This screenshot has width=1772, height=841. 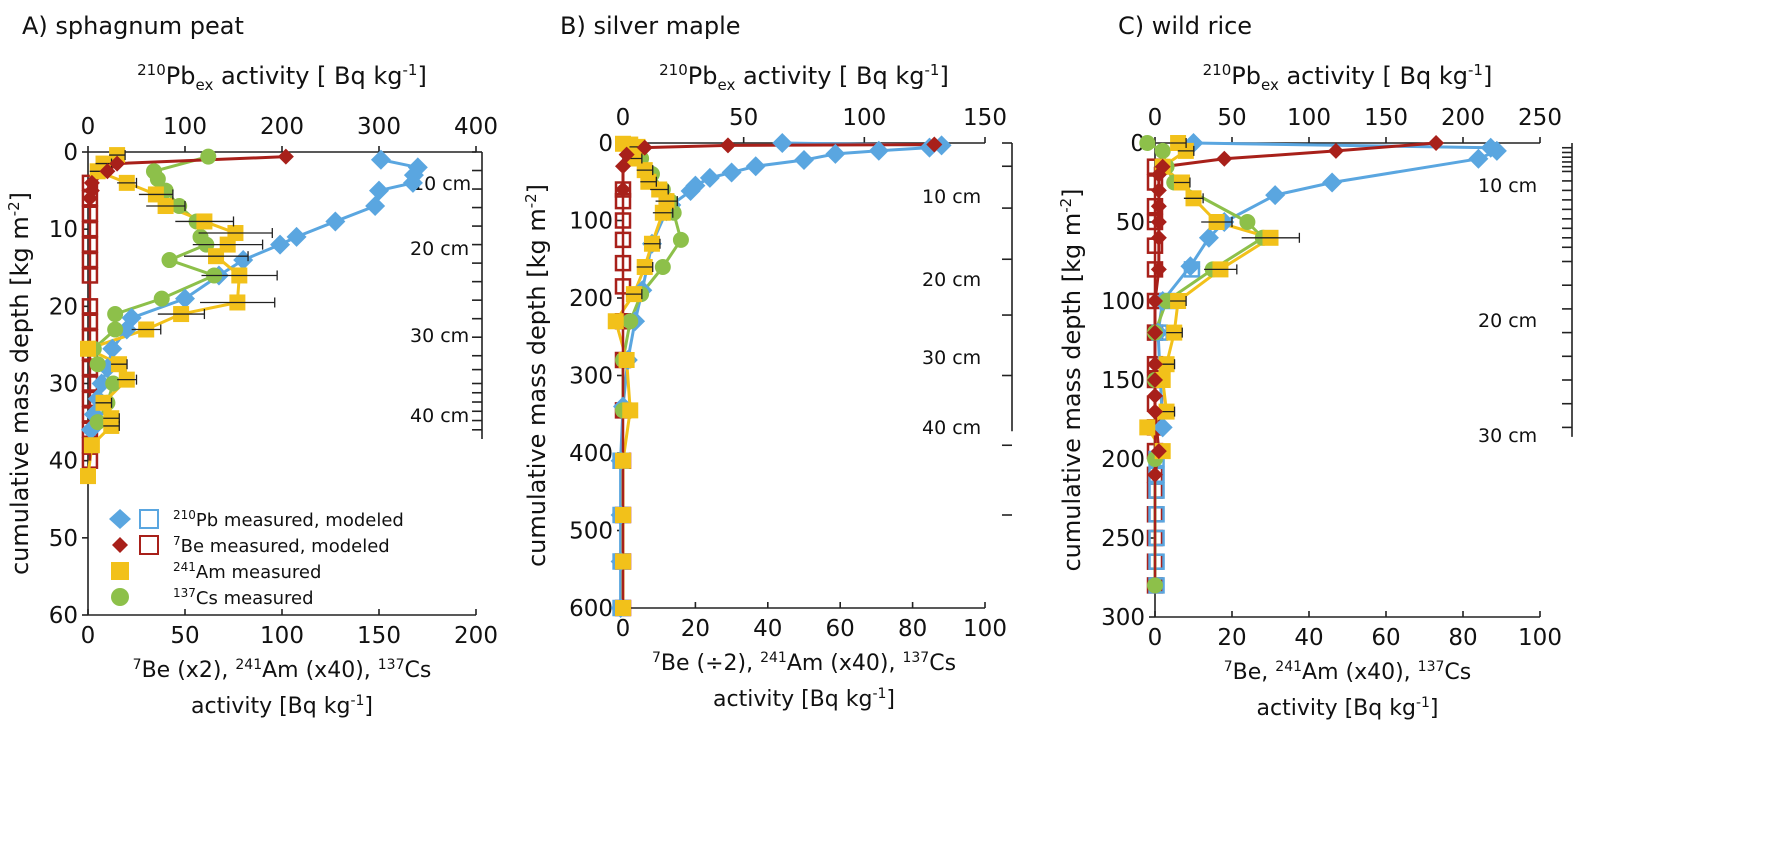 I want to click on bottom-tick-label: 80, so click(x=1462, y=638).